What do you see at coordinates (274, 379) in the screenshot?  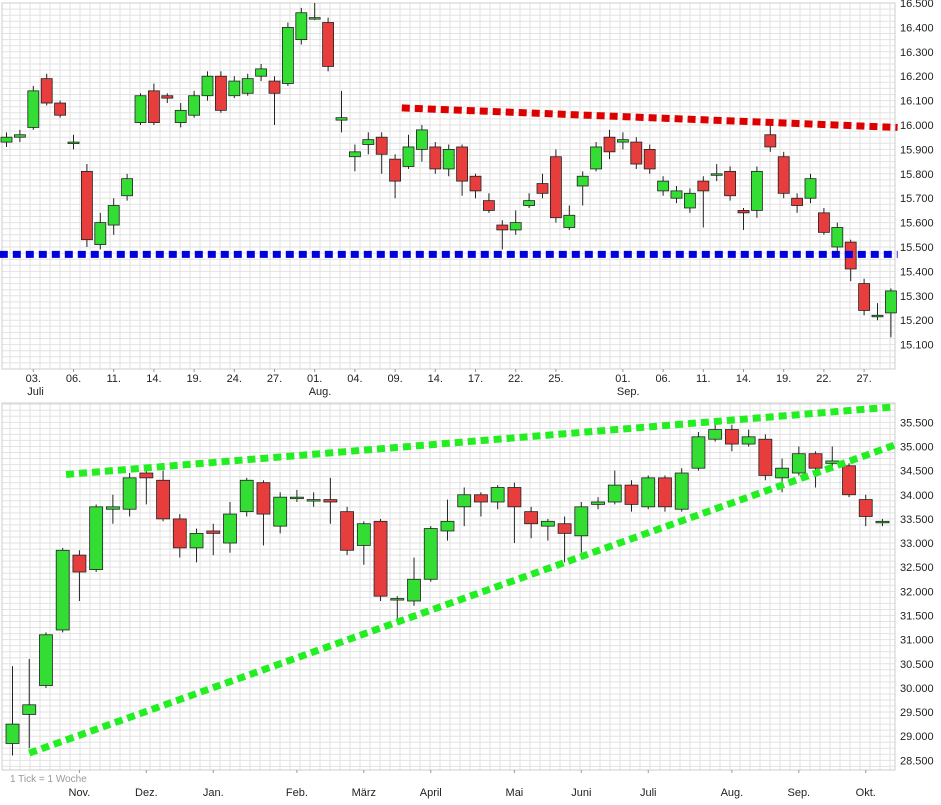 I see `x-tick-label: 27.` at bounding box center [274, 379].